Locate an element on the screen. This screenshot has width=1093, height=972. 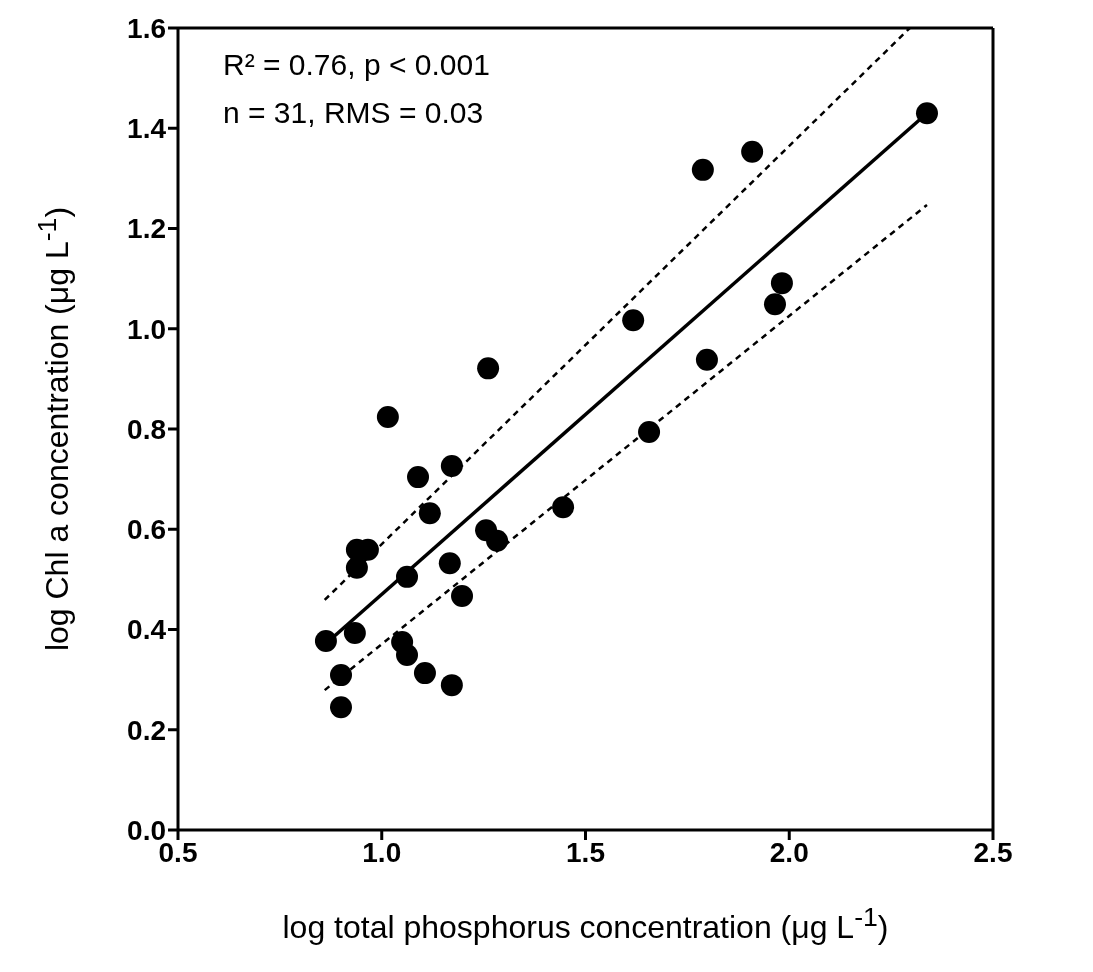
x-axis-title: log total phosphorus concentration (μg L$^{-1}$) is located at coordinates (585, 924).